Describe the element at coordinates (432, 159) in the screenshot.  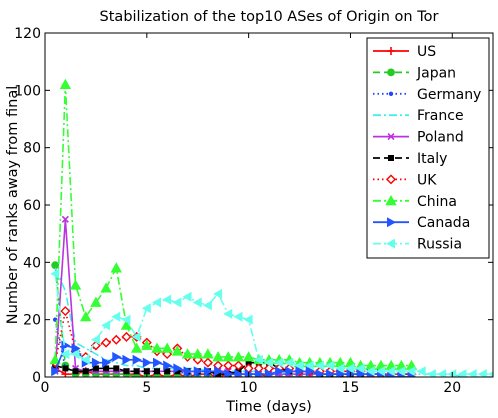
I see `legend-label: Italy` at that location.